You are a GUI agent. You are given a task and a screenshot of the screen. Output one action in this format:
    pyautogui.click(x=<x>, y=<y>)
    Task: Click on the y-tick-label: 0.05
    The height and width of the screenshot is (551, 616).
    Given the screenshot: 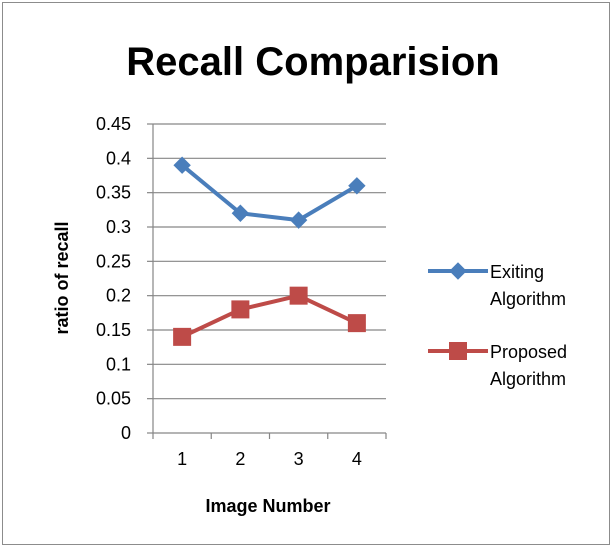 What is the action you would take?
    pyautogui.click(x=113, y=399)
    